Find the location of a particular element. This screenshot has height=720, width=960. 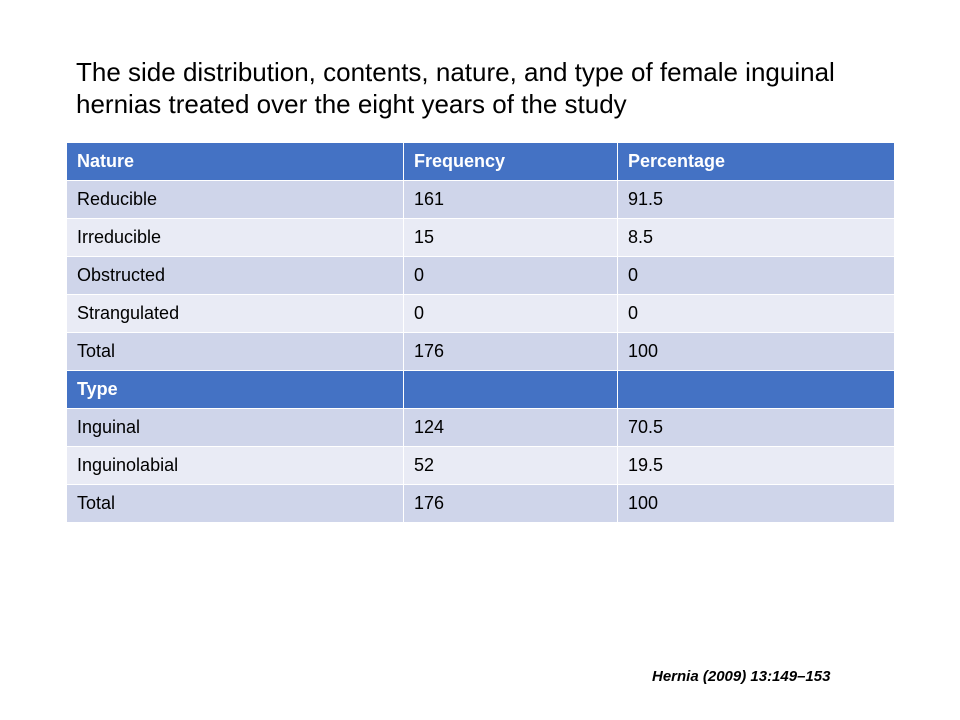

table-header-nature: Nature Frequency Percentage is located at coordinates (480, 161).